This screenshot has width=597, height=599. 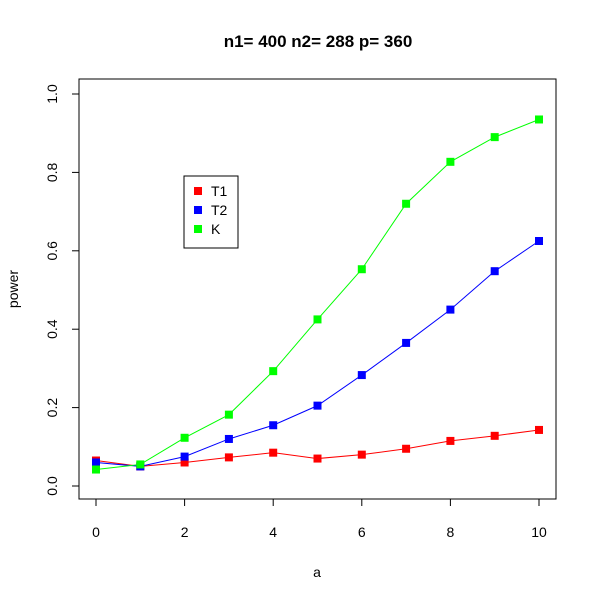 I want to click on y-tick-label: 0.2, so click(x=52, y=408).